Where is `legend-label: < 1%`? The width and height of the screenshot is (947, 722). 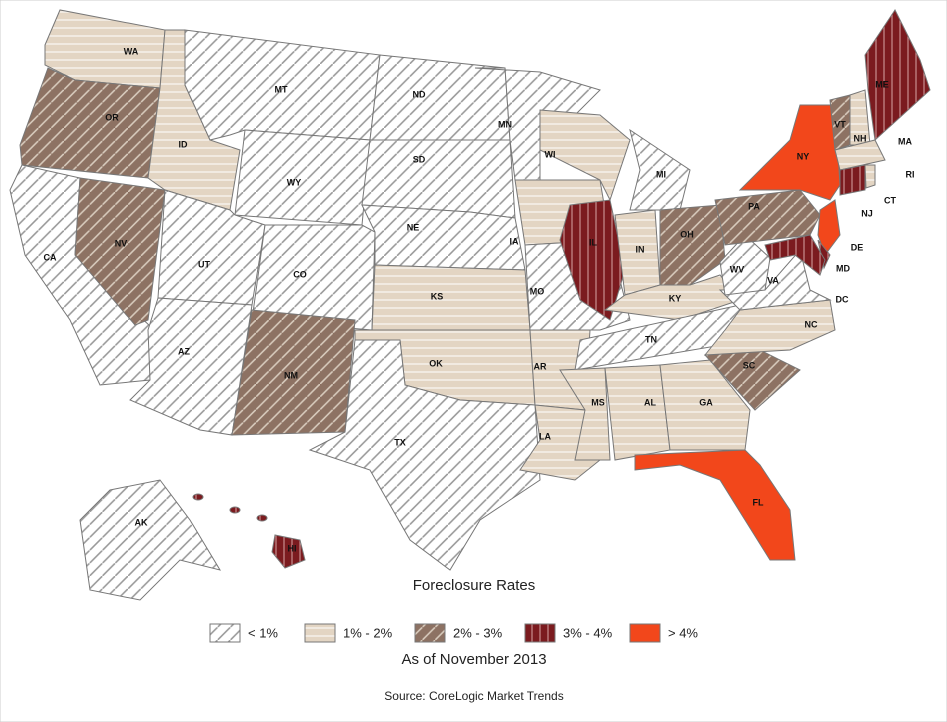
legend-label: < 1% is located at coordinates (263, 632).